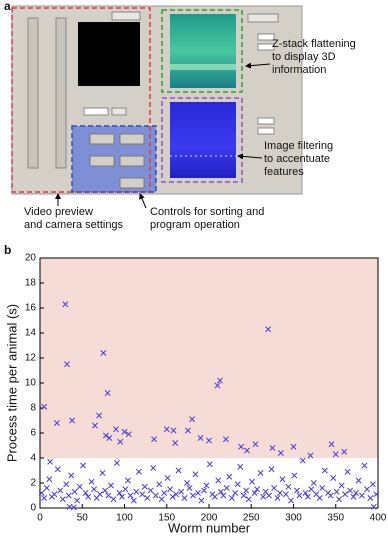 This screenshot has height=536, width=388. What do you see at coordinates (293, 518) in the screenshot?
I see `x-tick-label: 300` at bounding box center [293, 518].